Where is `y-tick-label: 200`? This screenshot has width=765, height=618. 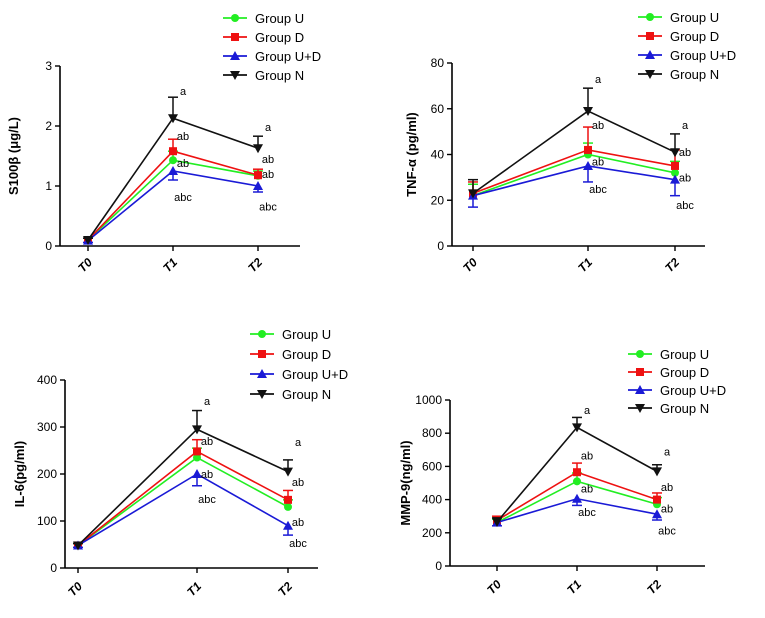
y-tick-label: 200 is located at coordinates (47, 474).